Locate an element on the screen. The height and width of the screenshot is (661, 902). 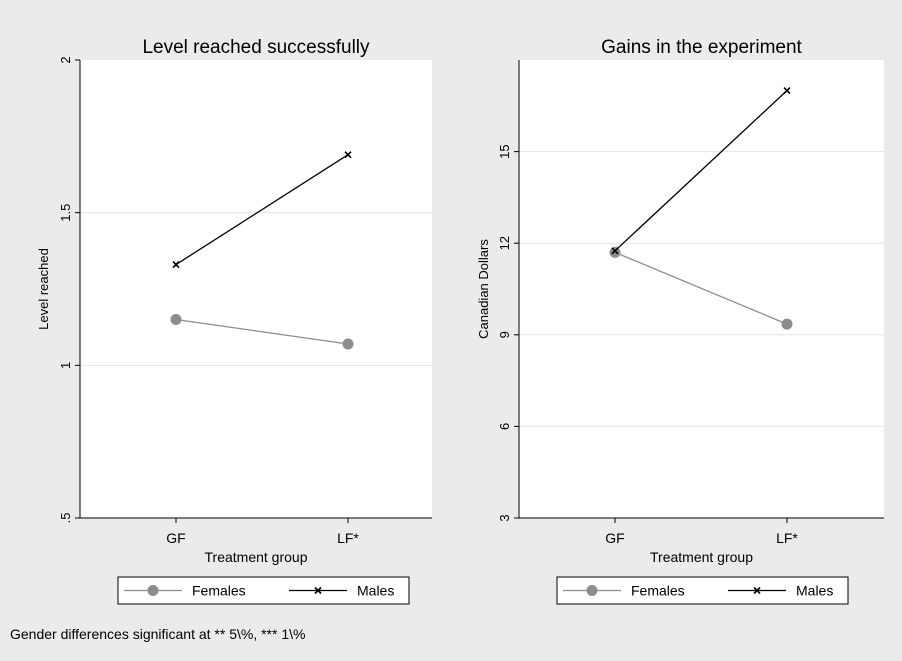
y-tick-label: 9 is located at coordinates (504, 334).